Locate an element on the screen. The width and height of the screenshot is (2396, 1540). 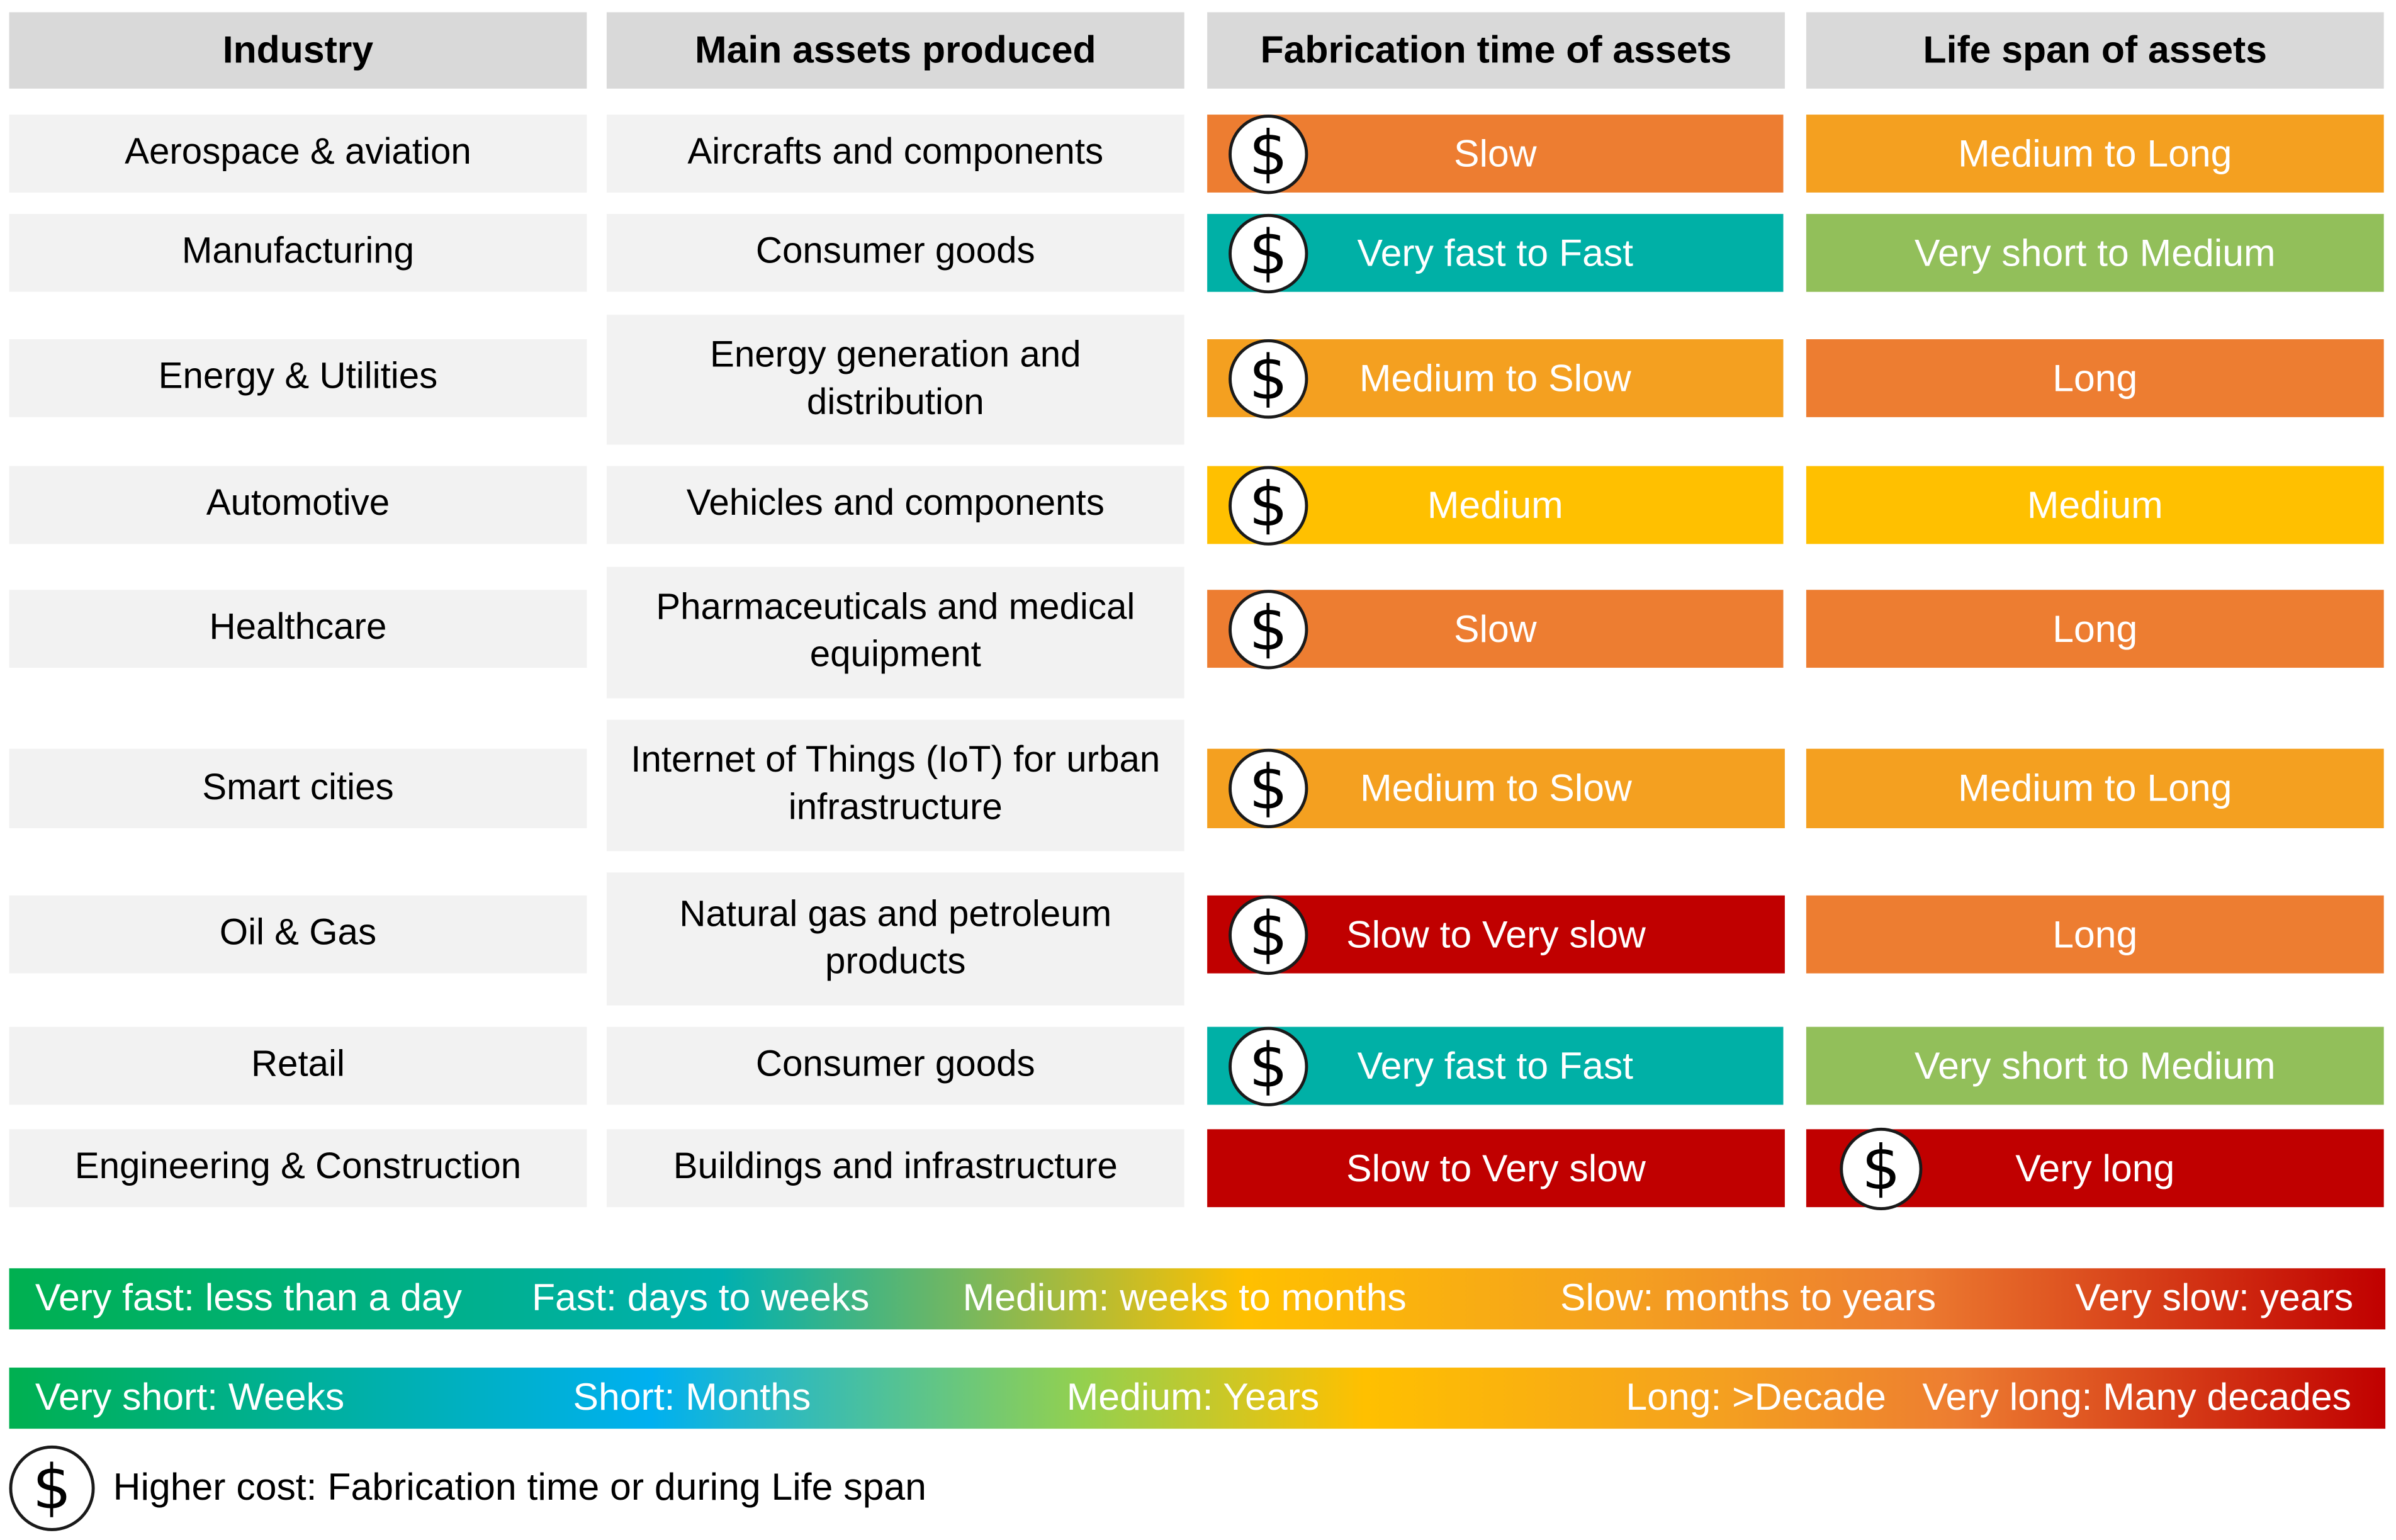
scale-medium: Medium: weeks to months is located at coordinates (1184, 1298).